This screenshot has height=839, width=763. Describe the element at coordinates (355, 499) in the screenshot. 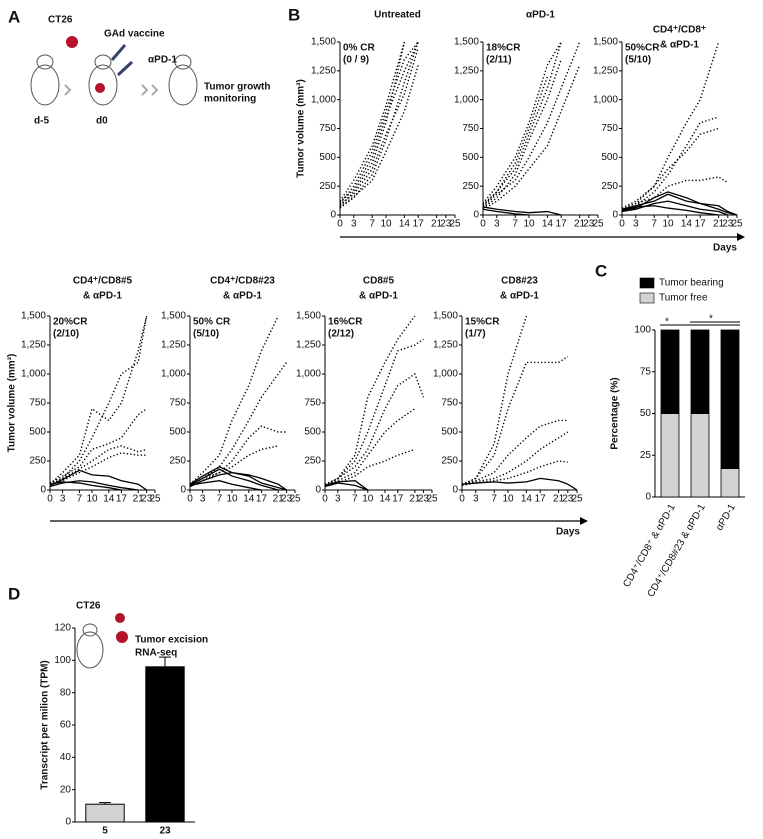

I see `x-tick-label: 7` at that location.